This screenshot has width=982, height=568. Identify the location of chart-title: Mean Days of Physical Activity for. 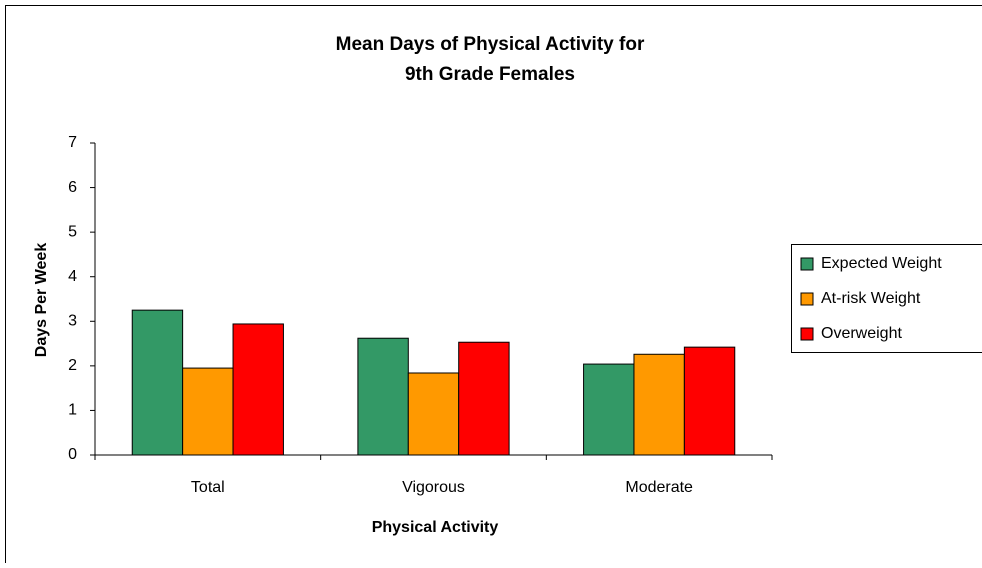
(490, 44).